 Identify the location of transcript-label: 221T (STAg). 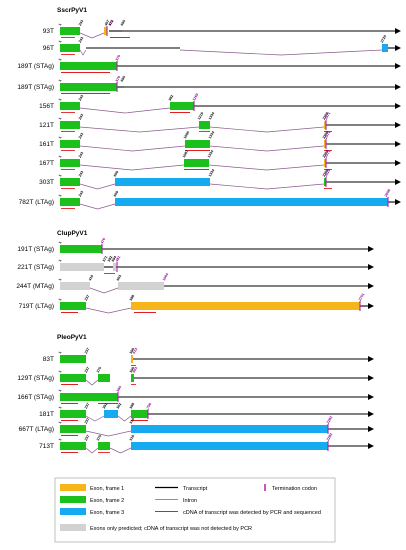
(35, 267).